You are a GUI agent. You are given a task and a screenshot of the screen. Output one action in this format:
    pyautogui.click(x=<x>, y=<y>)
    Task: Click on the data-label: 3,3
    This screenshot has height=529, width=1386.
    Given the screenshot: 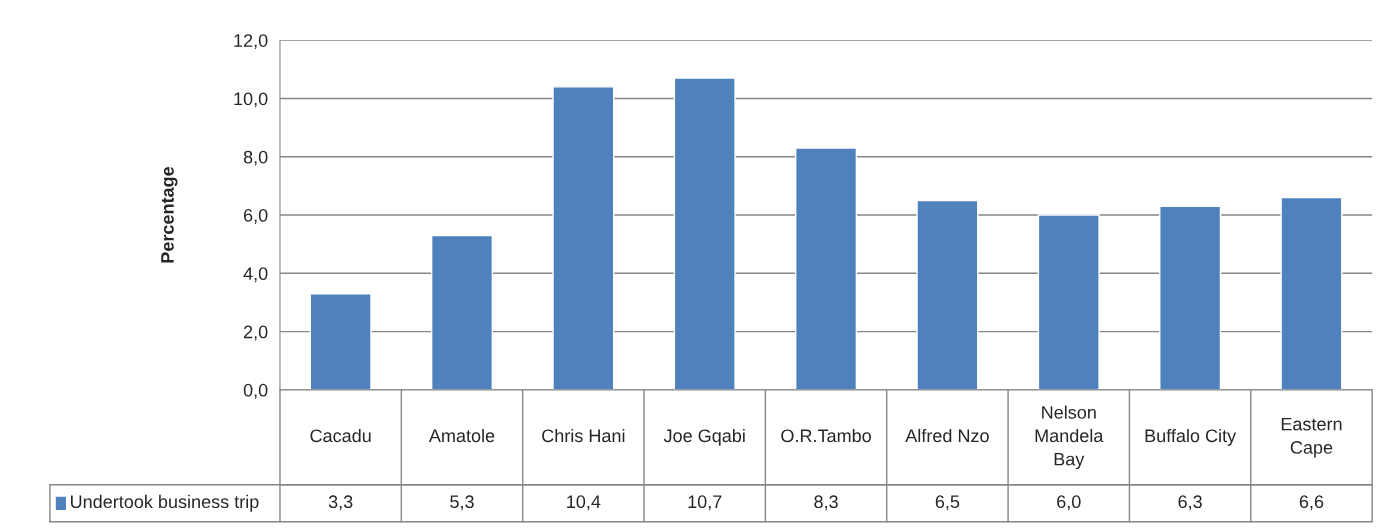 What is the action you would take?
    pyautogui.click(x=340, y=503)
    